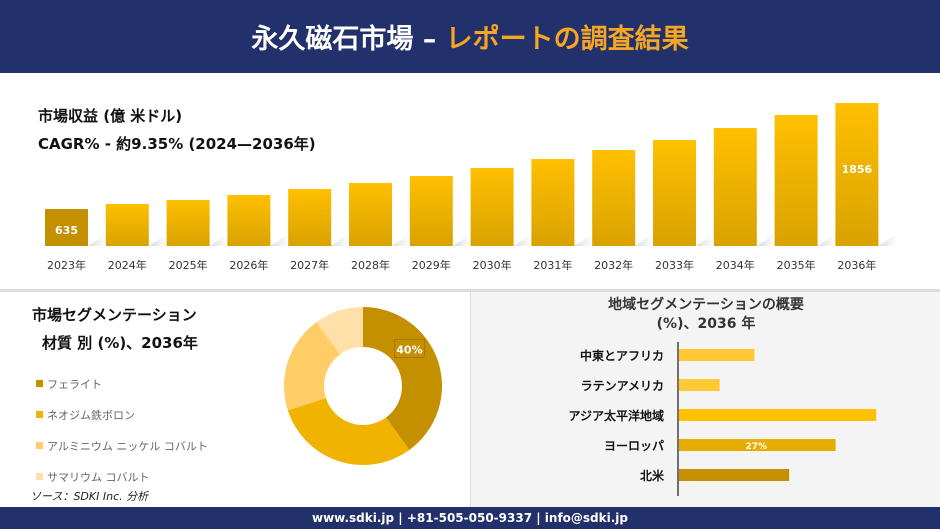  Describe the element at coordinates (309, 265) in the screenshot. I see `year-label: 2027年` at that location.